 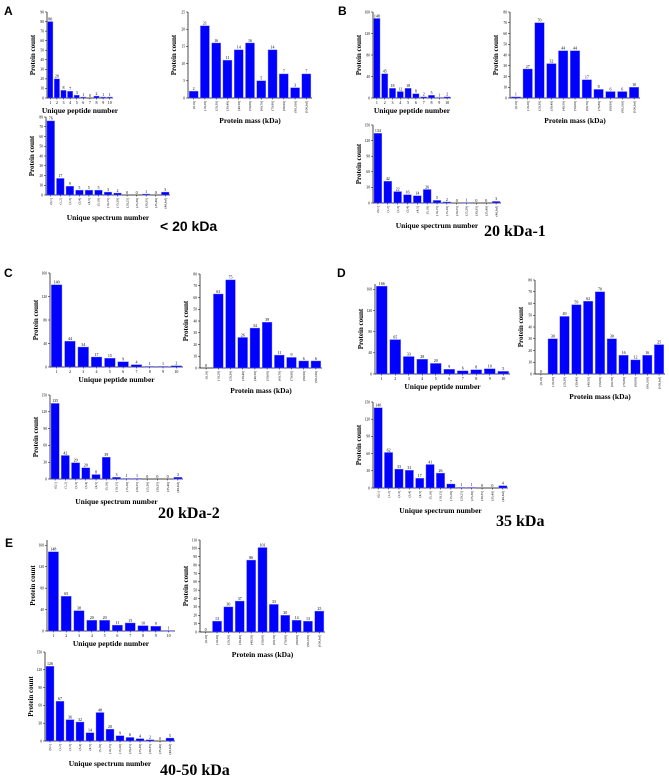 What do you see at coordinates (157, 476) in the screenshot?
I see `bar-value-label: 0` at bounding box center [157, 476].